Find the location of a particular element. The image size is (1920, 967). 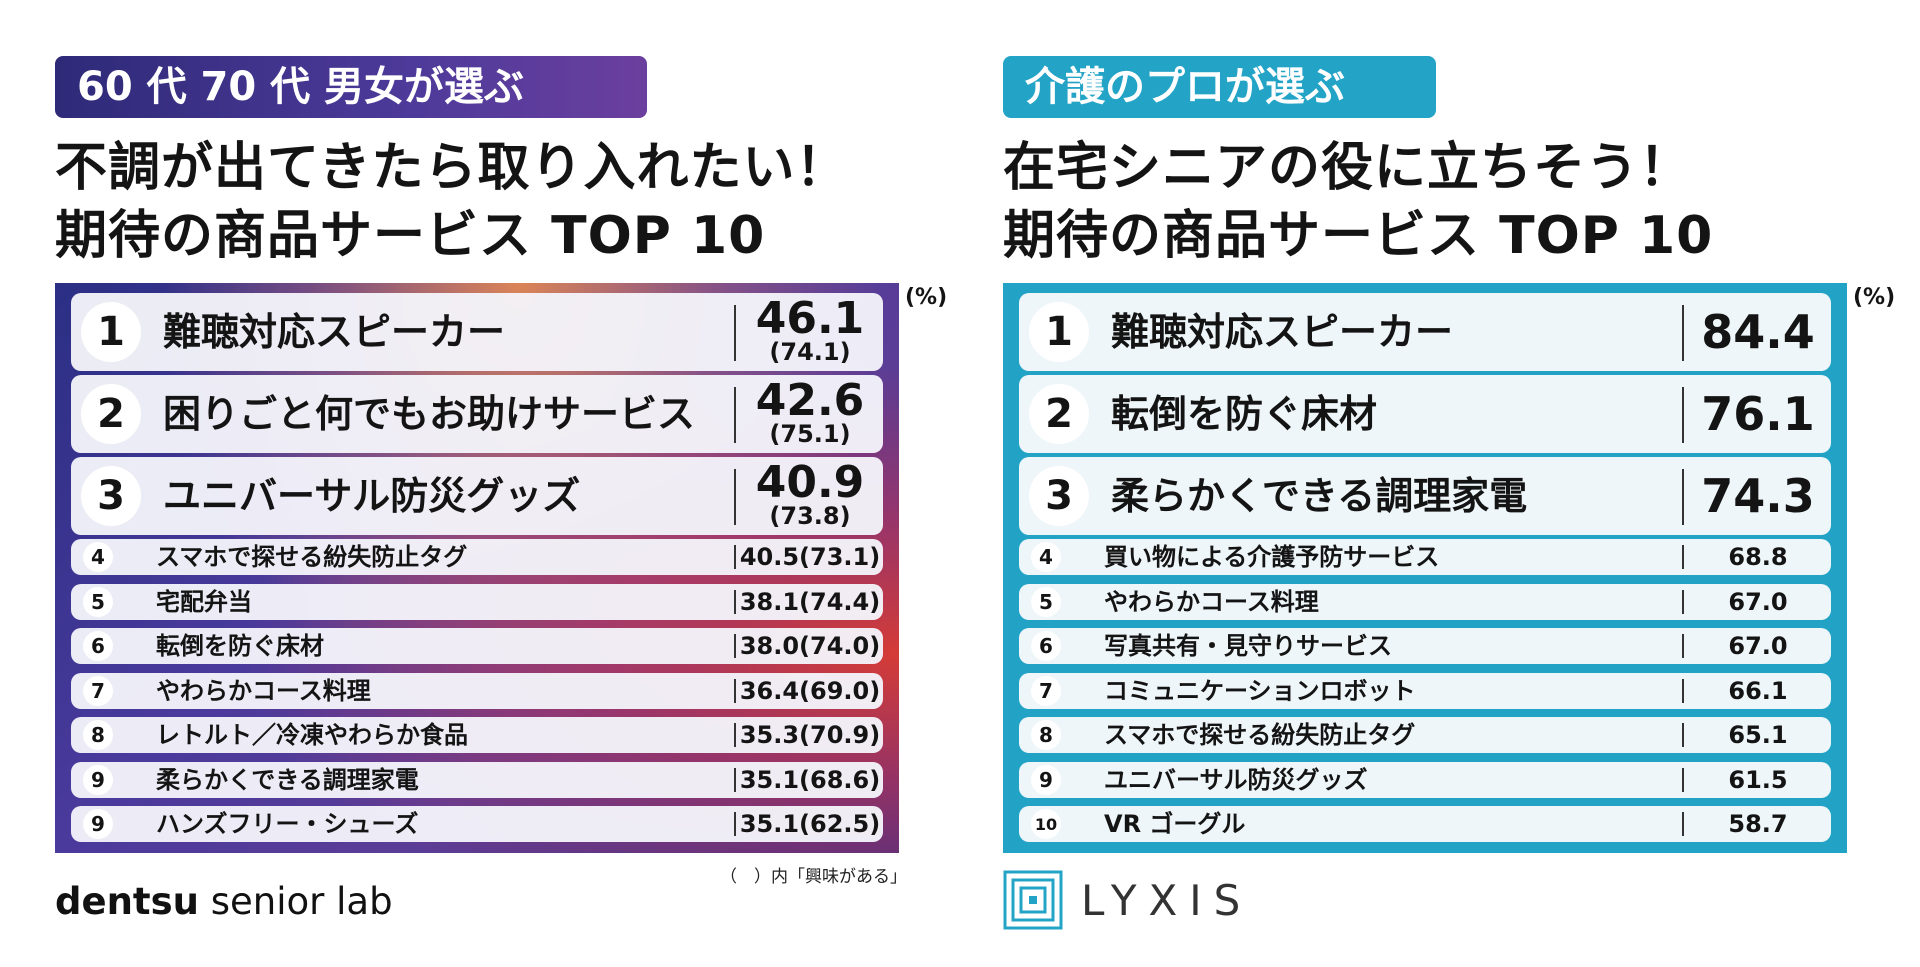

left-title-line2: 期待の商品サービス TOP 10 is located at coordinates (410, 236).